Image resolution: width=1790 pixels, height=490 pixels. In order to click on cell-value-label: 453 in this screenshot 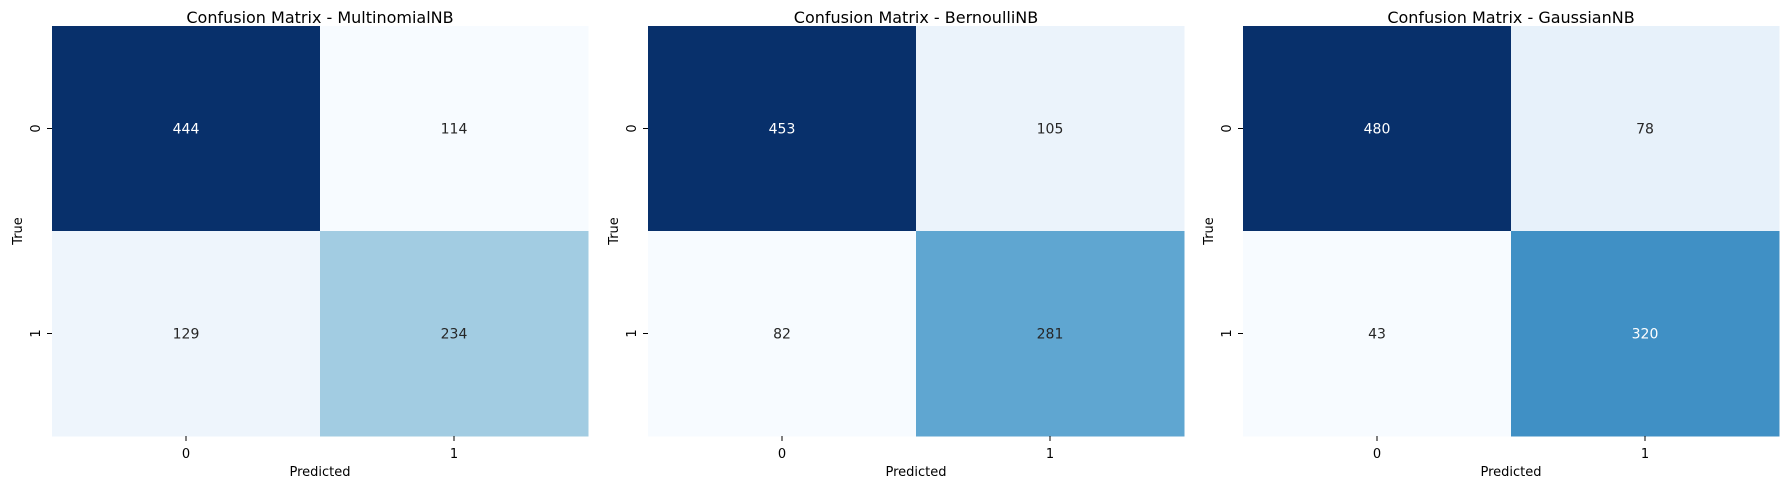, I will do `click(782, 130)`.